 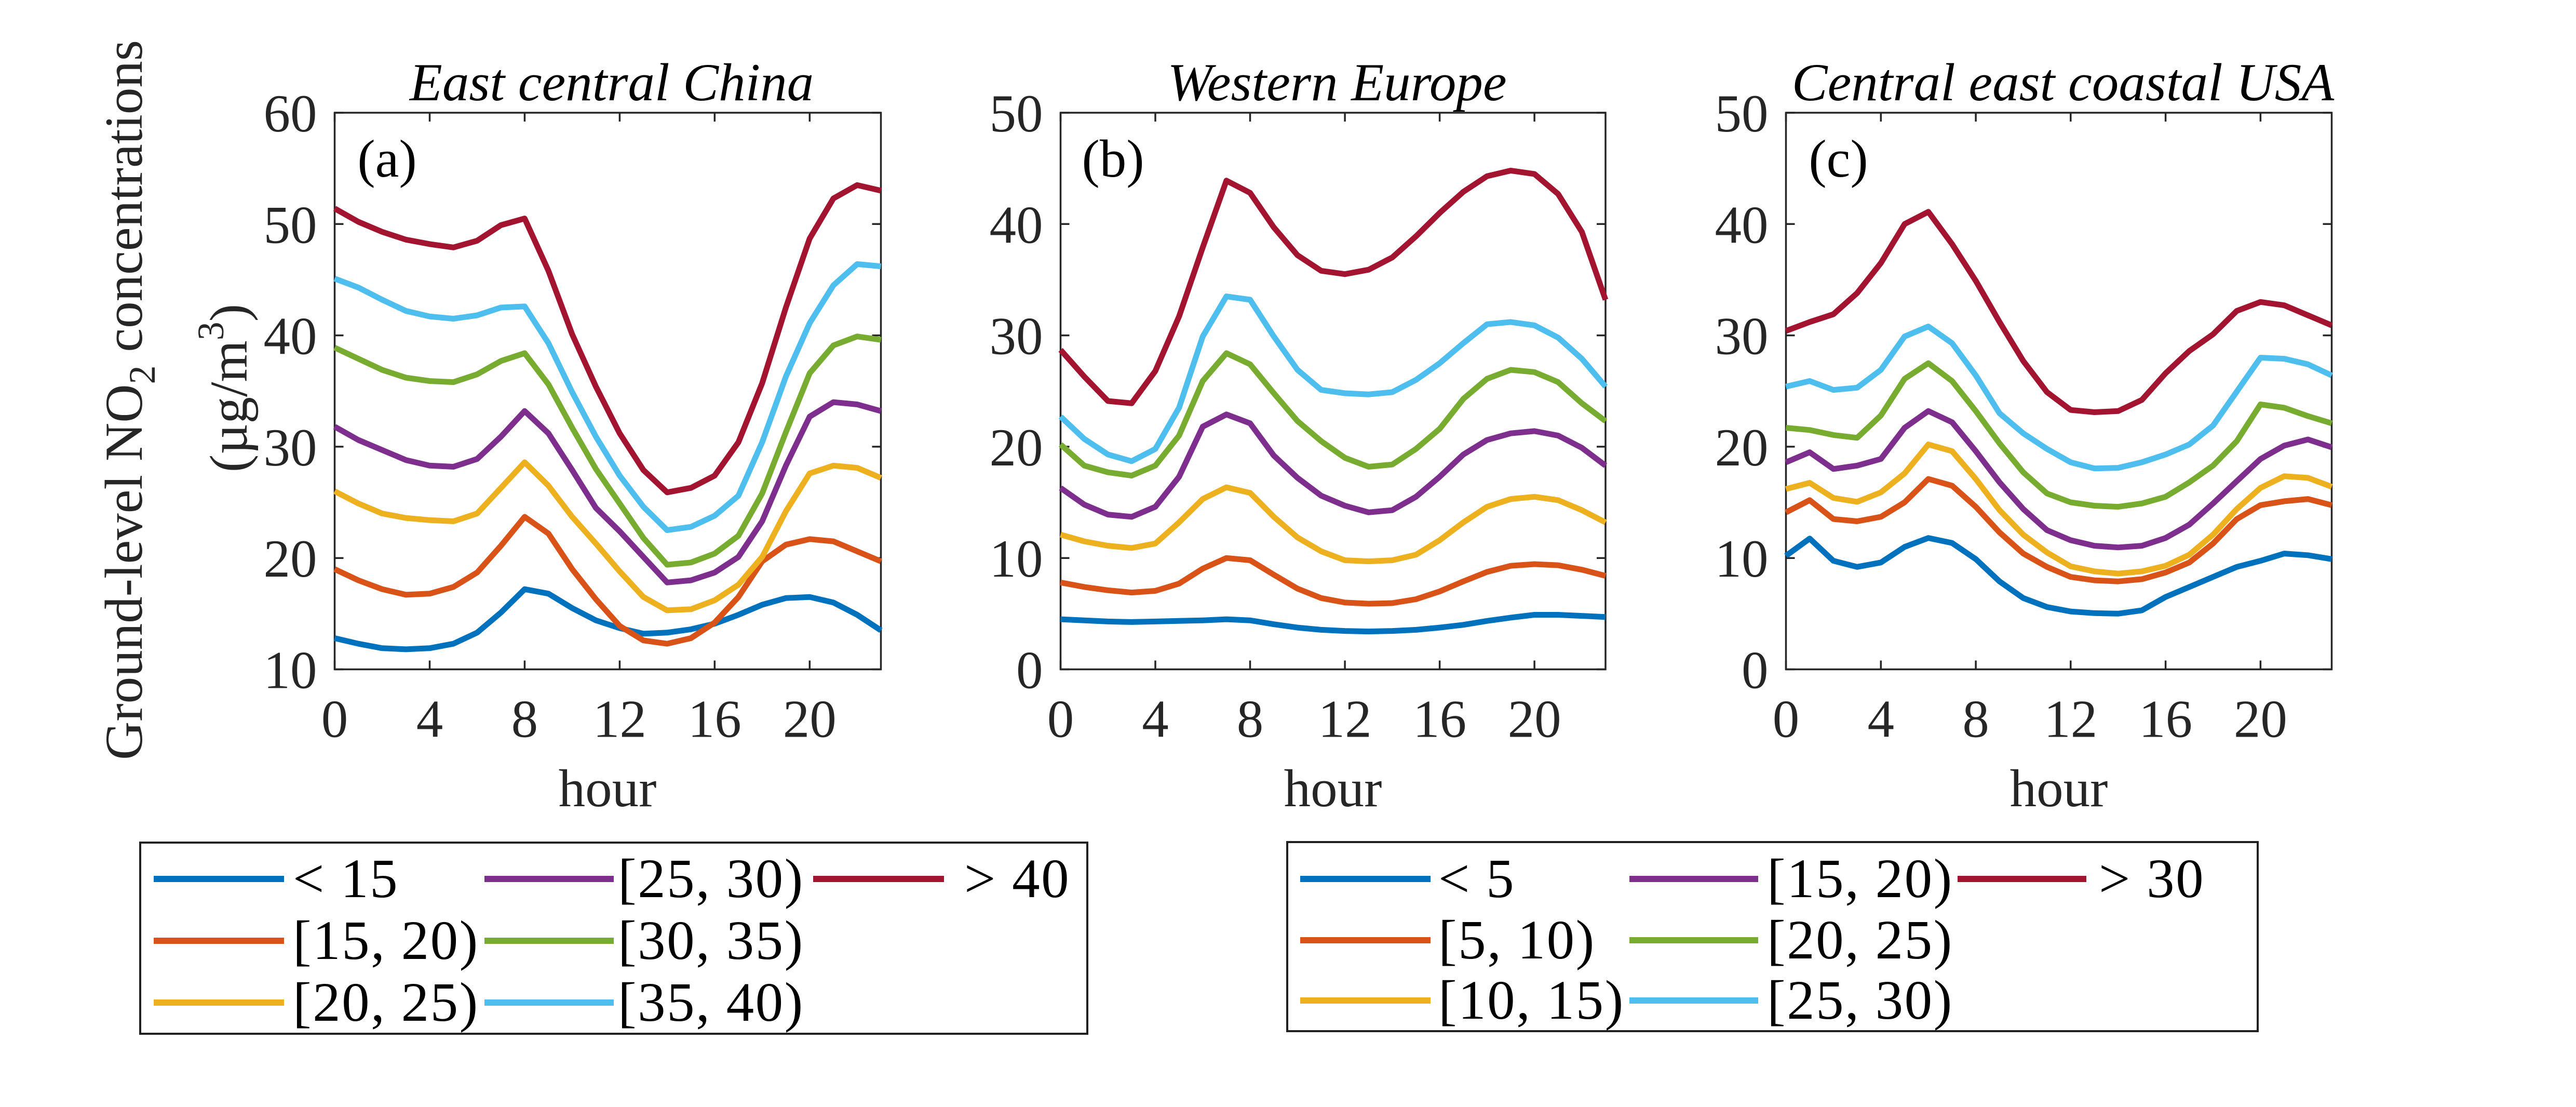 I want to click on svg-text: < 5, so click(x=1476, y=879).